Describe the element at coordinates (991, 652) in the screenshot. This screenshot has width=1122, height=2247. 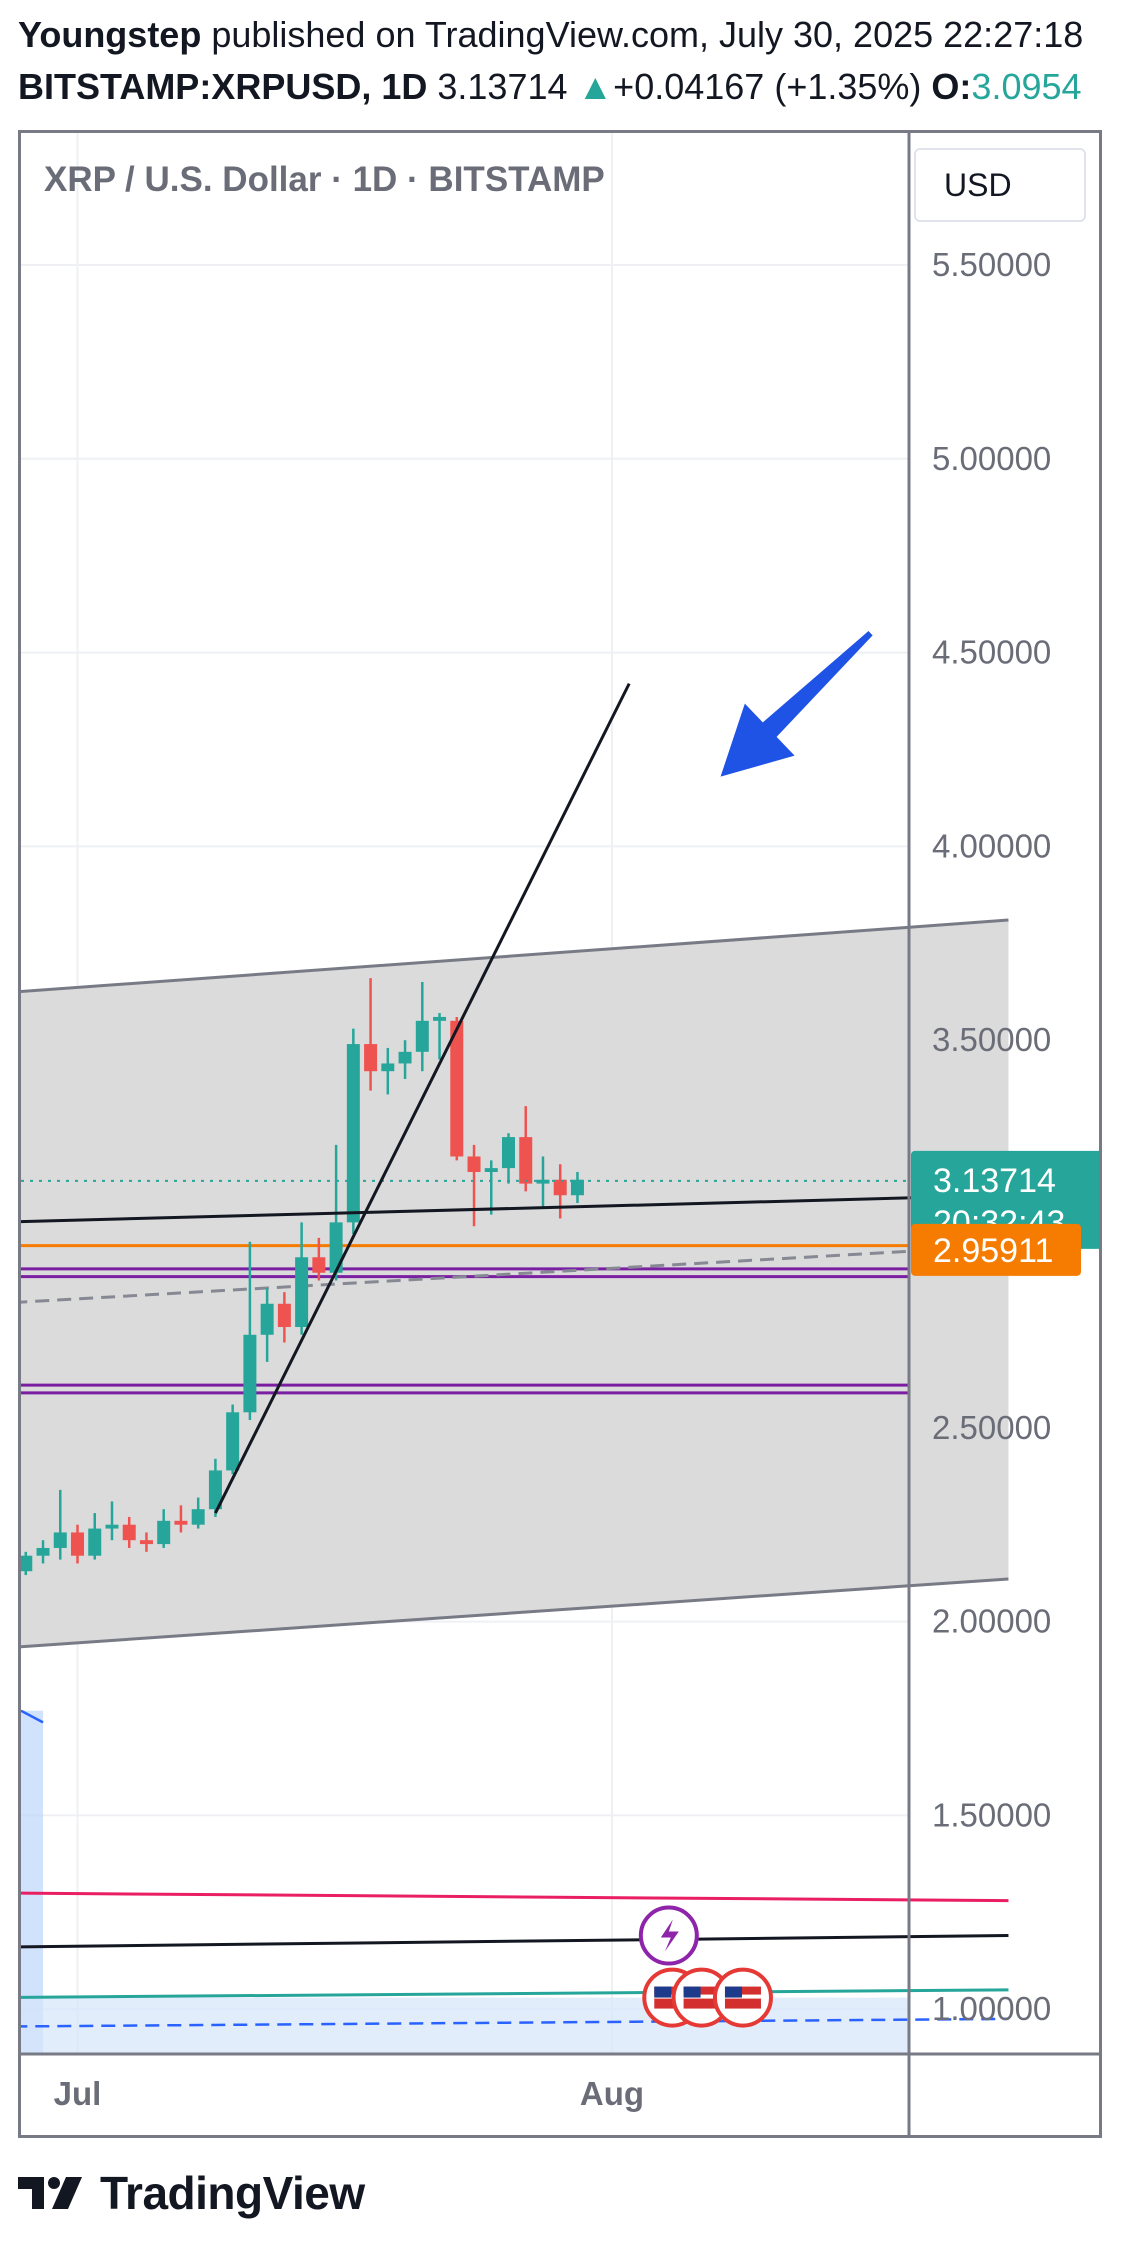
I see `price-tick-label: 4.50000` at that location.